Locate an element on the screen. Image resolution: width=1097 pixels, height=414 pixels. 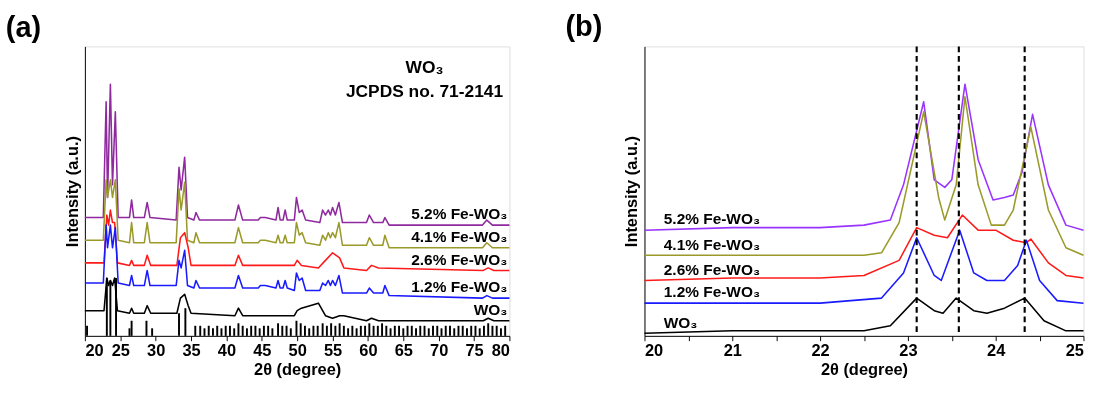
x-tick-label: 22 is located at coordinates (820, 349).